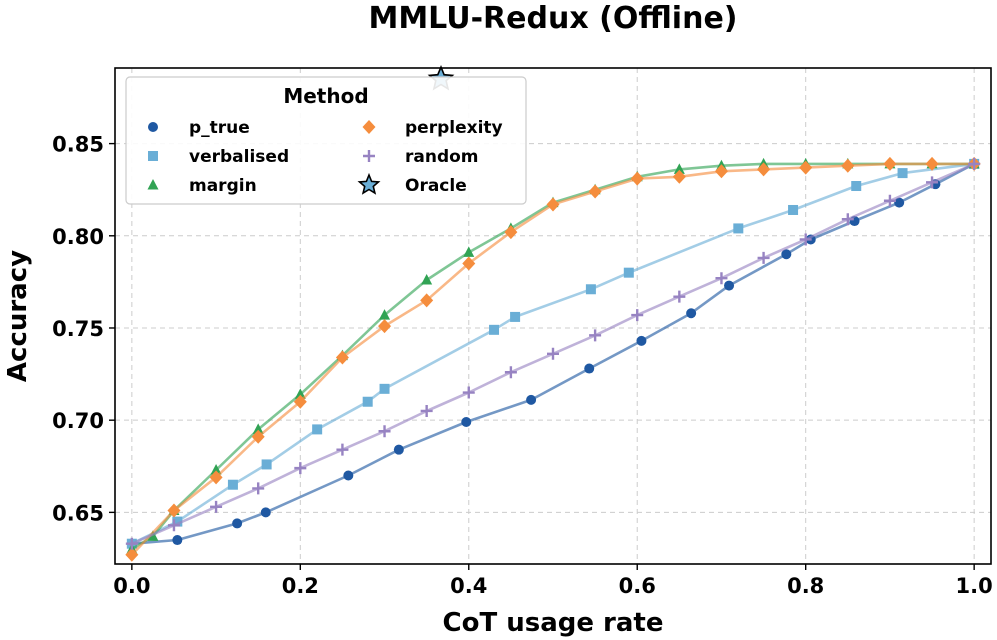 The width and height of the screenshot is (997, 640). What do you see at coordinates (468, 586) in the screenshot?
I see `x-tick-label-2: 0.4` at bounding box center [468, 586].